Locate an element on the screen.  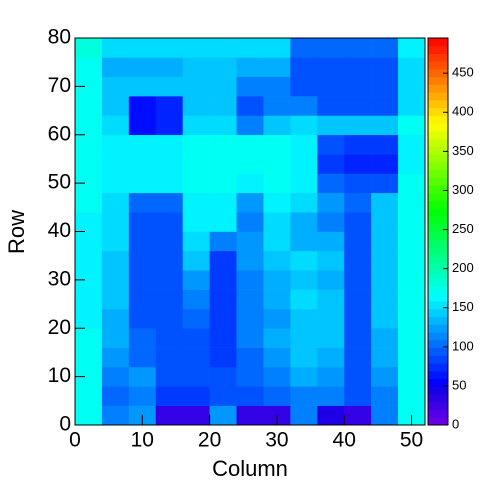
colorbar-tick-label: 350 is located at coordinates (463, 150).